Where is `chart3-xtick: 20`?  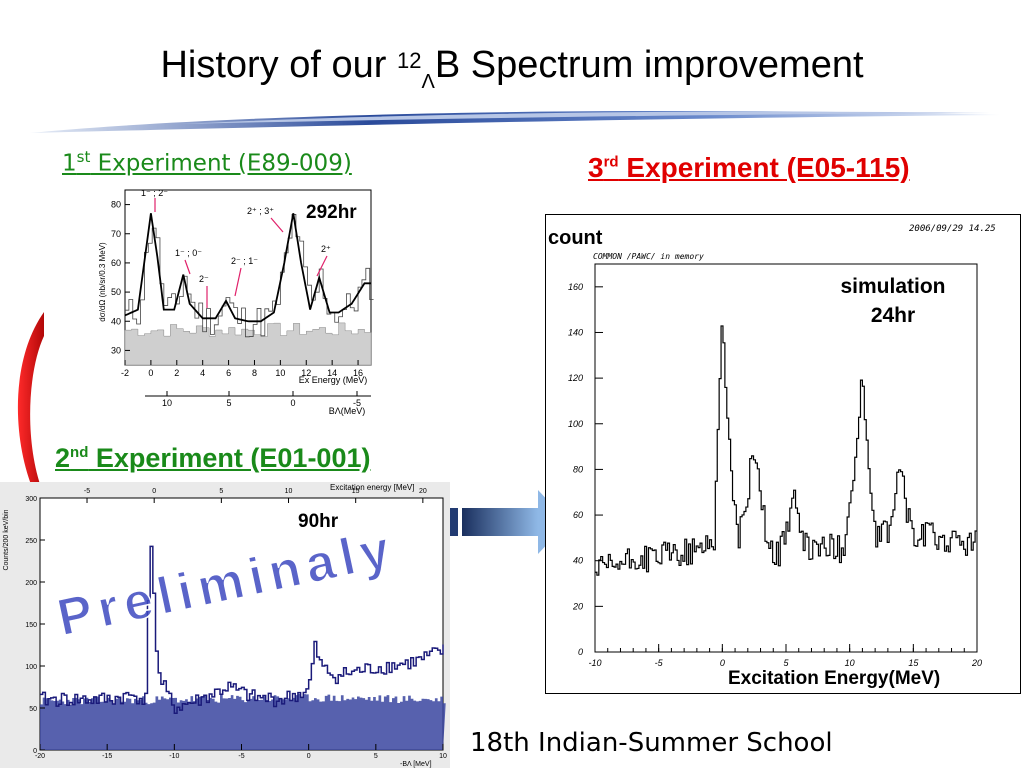 chart3-xtick: 20 is located at coordinates (976, 663).